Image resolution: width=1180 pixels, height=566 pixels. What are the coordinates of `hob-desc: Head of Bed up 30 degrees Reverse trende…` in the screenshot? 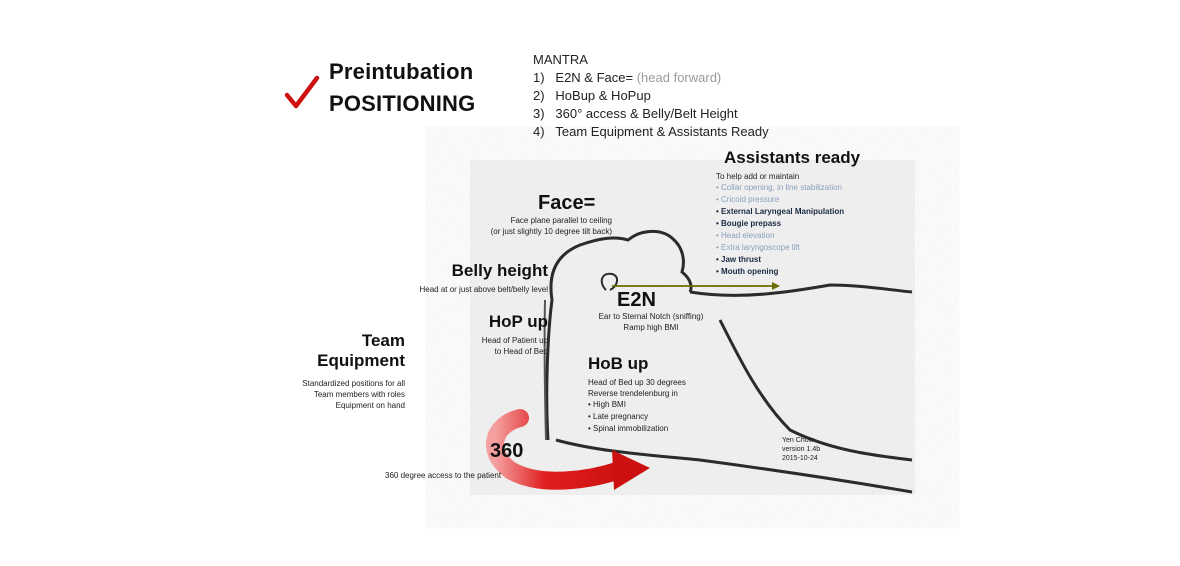 It's located at (637, 406).